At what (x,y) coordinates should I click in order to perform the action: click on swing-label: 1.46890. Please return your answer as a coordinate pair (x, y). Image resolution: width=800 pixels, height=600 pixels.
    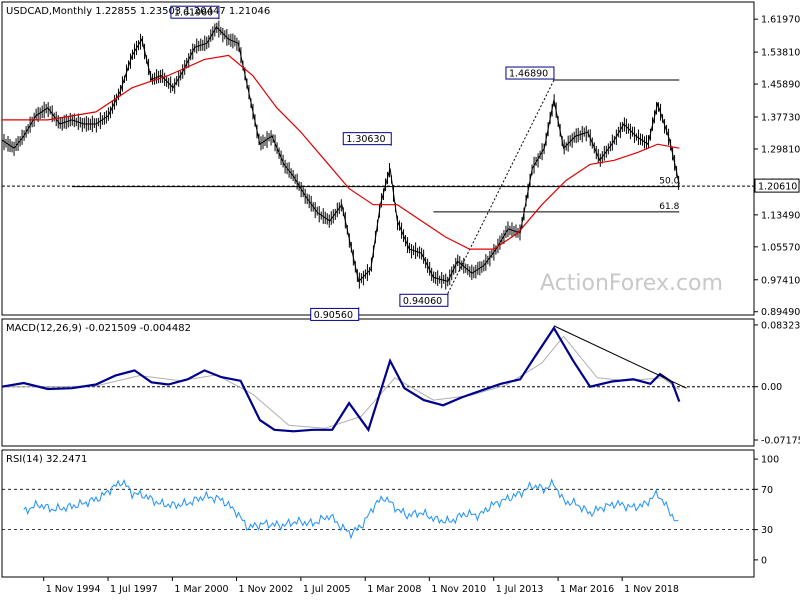
    Looking at the image, I should click on (528, 74).